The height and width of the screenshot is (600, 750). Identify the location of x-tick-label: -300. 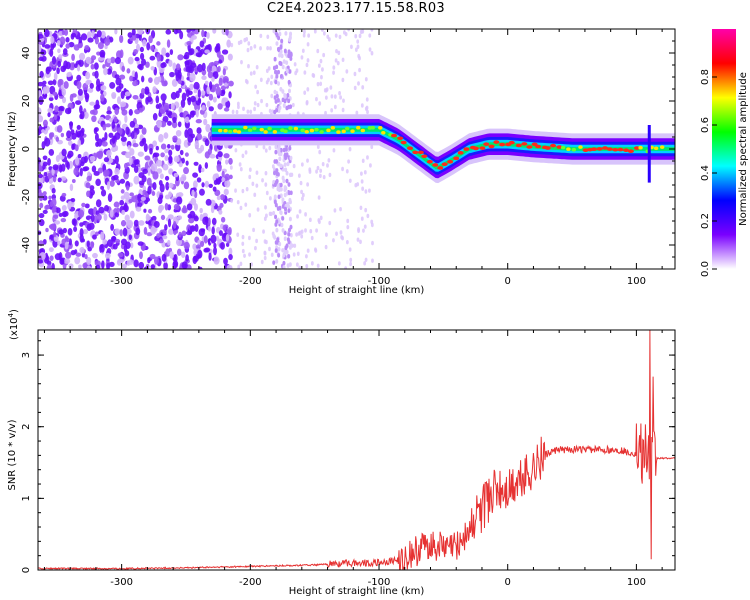
(121, 582).